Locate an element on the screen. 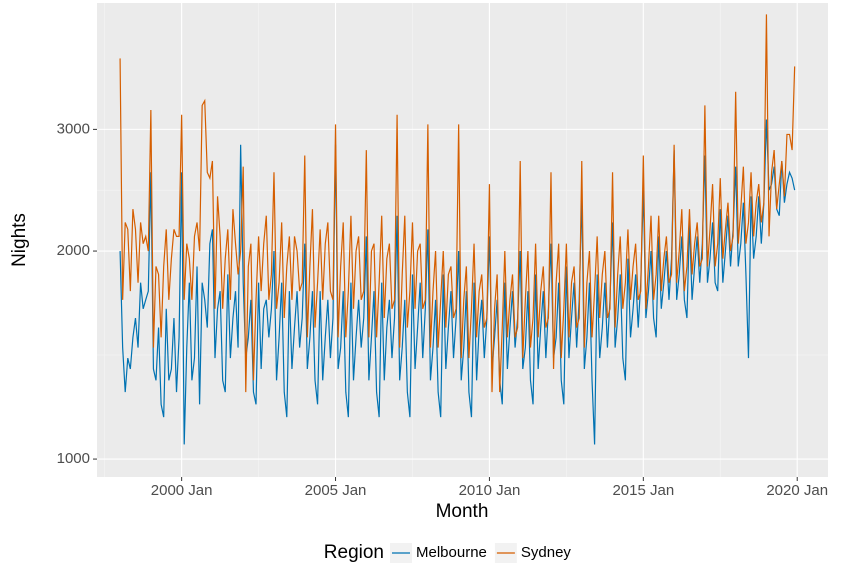 Image resolution: width=845 pixels, height=569 pixels. x-tick-label: 2015 Jan is located at coordinates (643, 490).